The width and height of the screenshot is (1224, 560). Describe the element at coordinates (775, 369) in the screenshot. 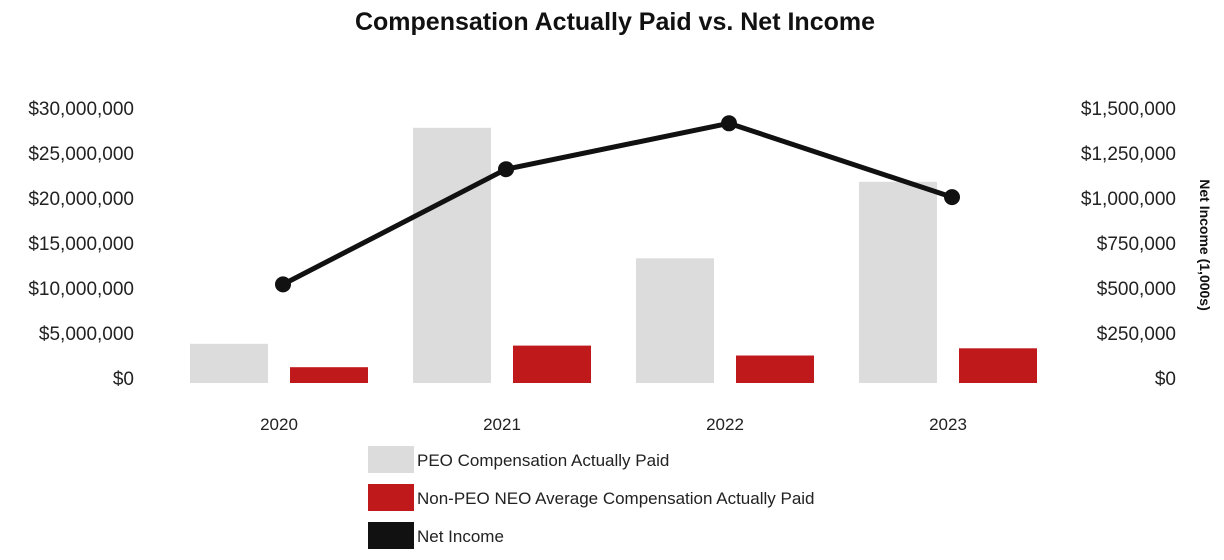

I see `non-peo-bar-2022` at that location.